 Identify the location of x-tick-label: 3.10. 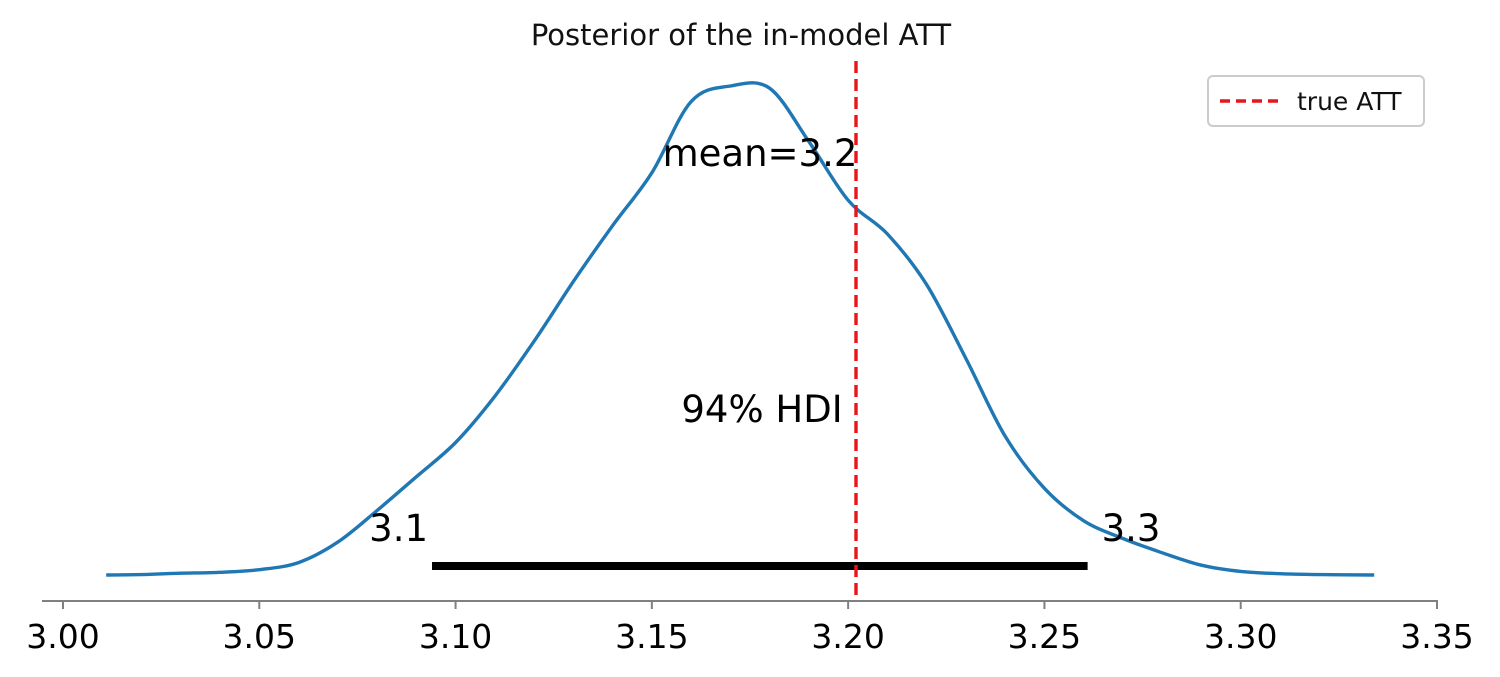
(455, 636).